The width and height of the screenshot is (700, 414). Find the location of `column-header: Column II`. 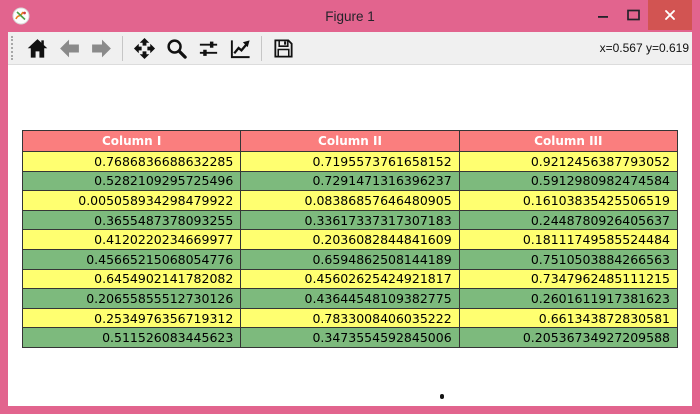

column-header: Column II is located at coordinates (350, 141).